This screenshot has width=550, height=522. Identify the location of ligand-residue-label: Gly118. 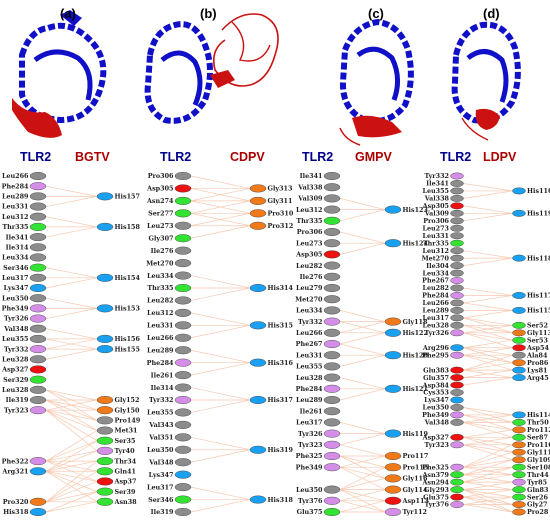
(415, 322).